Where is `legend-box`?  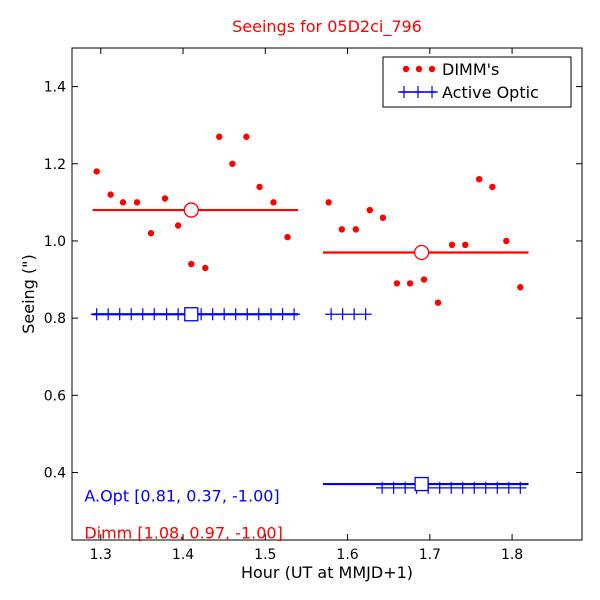 legend-box is located at coordinates (477, 82).